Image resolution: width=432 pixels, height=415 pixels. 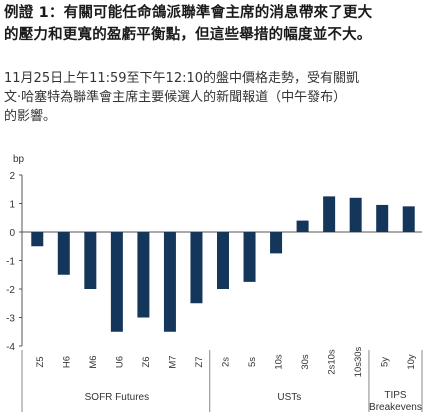 I want to click on x-tick-label: H6, so click(x=66, y=362).